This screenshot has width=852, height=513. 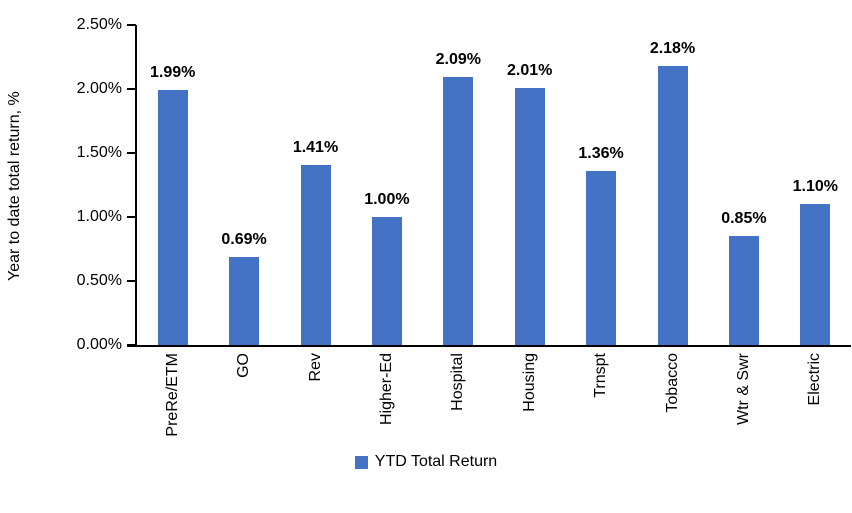 What do you see at coordinates (99, 344) in the screenshot?
I see `y-tick-label: 0.00%` at bounding box center [99, 344].